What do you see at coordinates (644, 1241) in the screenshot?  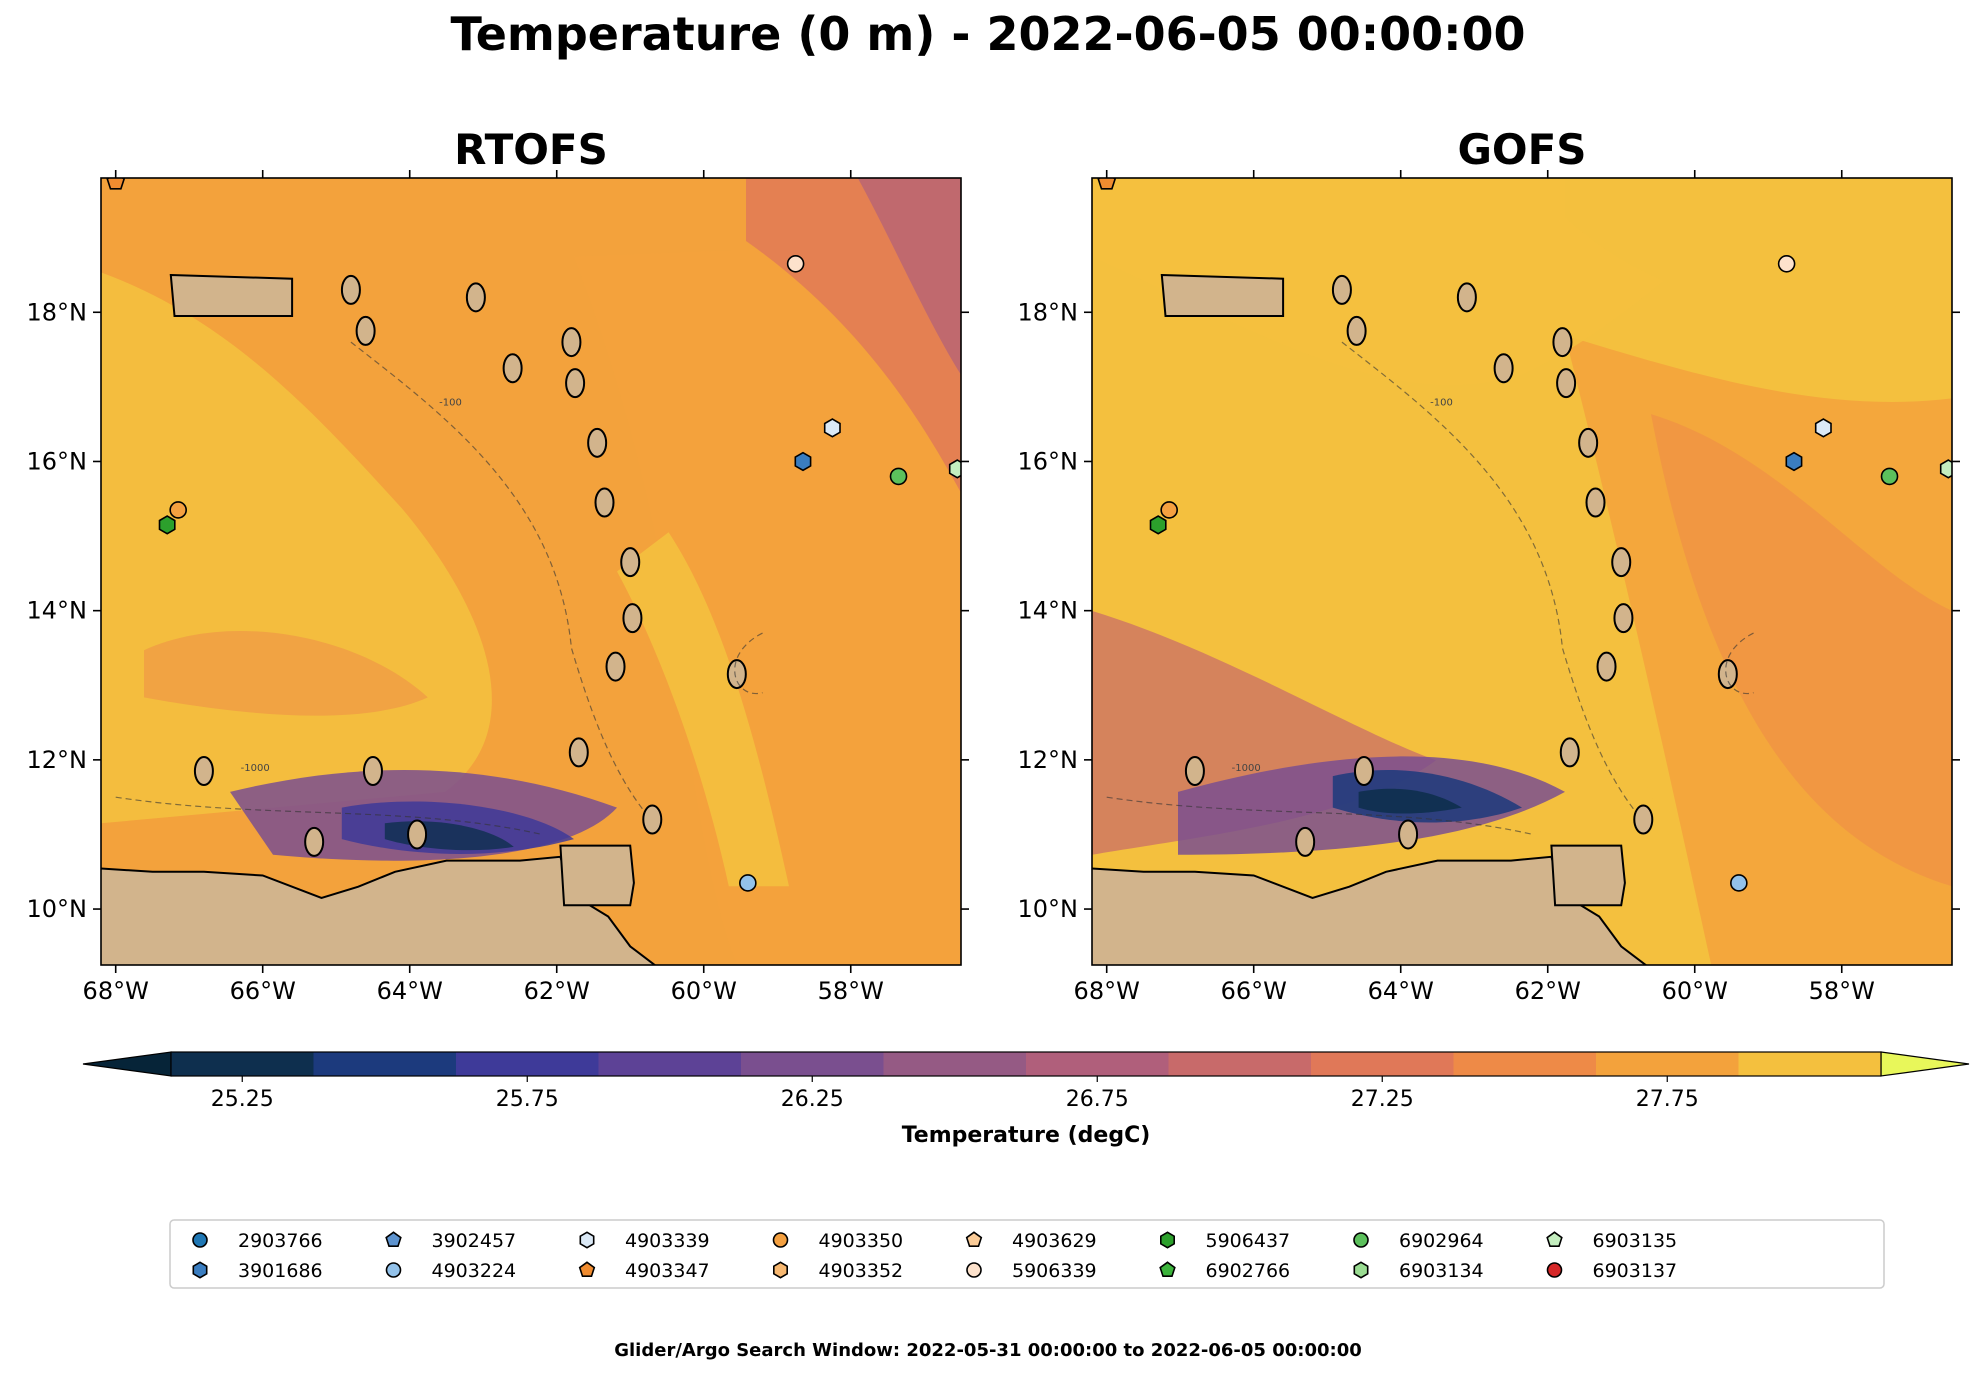 I see `legend-item-4903339: 4903339` at bounding box center [644, 1241].